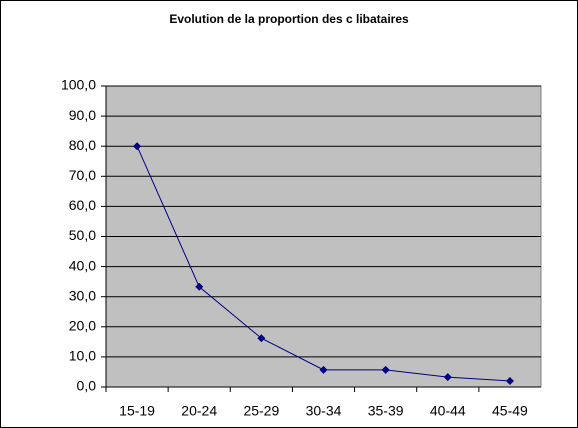 Image resolution: width=578 pixels, height=428 pixels. What do you see at coordinates (510, 411) in the screenshot?
I see `x-tick-label: 45-49` at bounding box center [510, 411].